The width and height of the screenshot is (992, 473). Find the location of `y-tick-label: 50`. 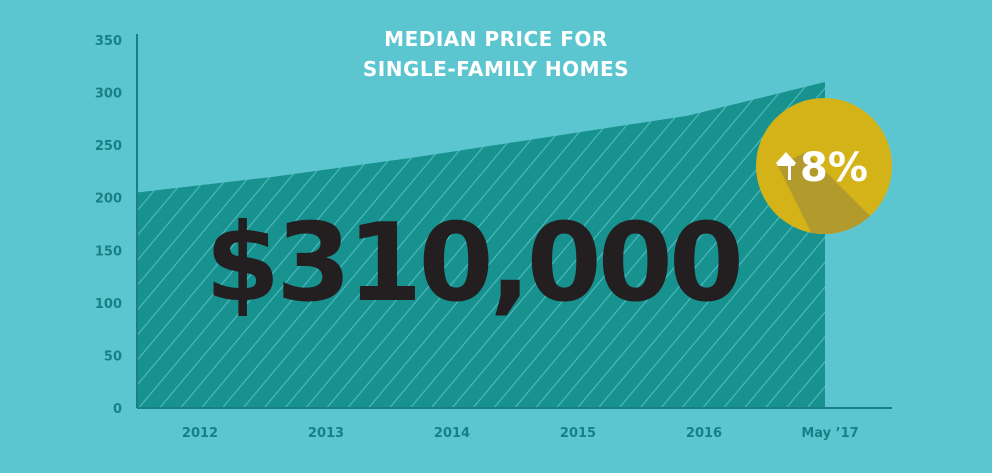

y-tick-label: 50 is located at coordinates (113, 356).